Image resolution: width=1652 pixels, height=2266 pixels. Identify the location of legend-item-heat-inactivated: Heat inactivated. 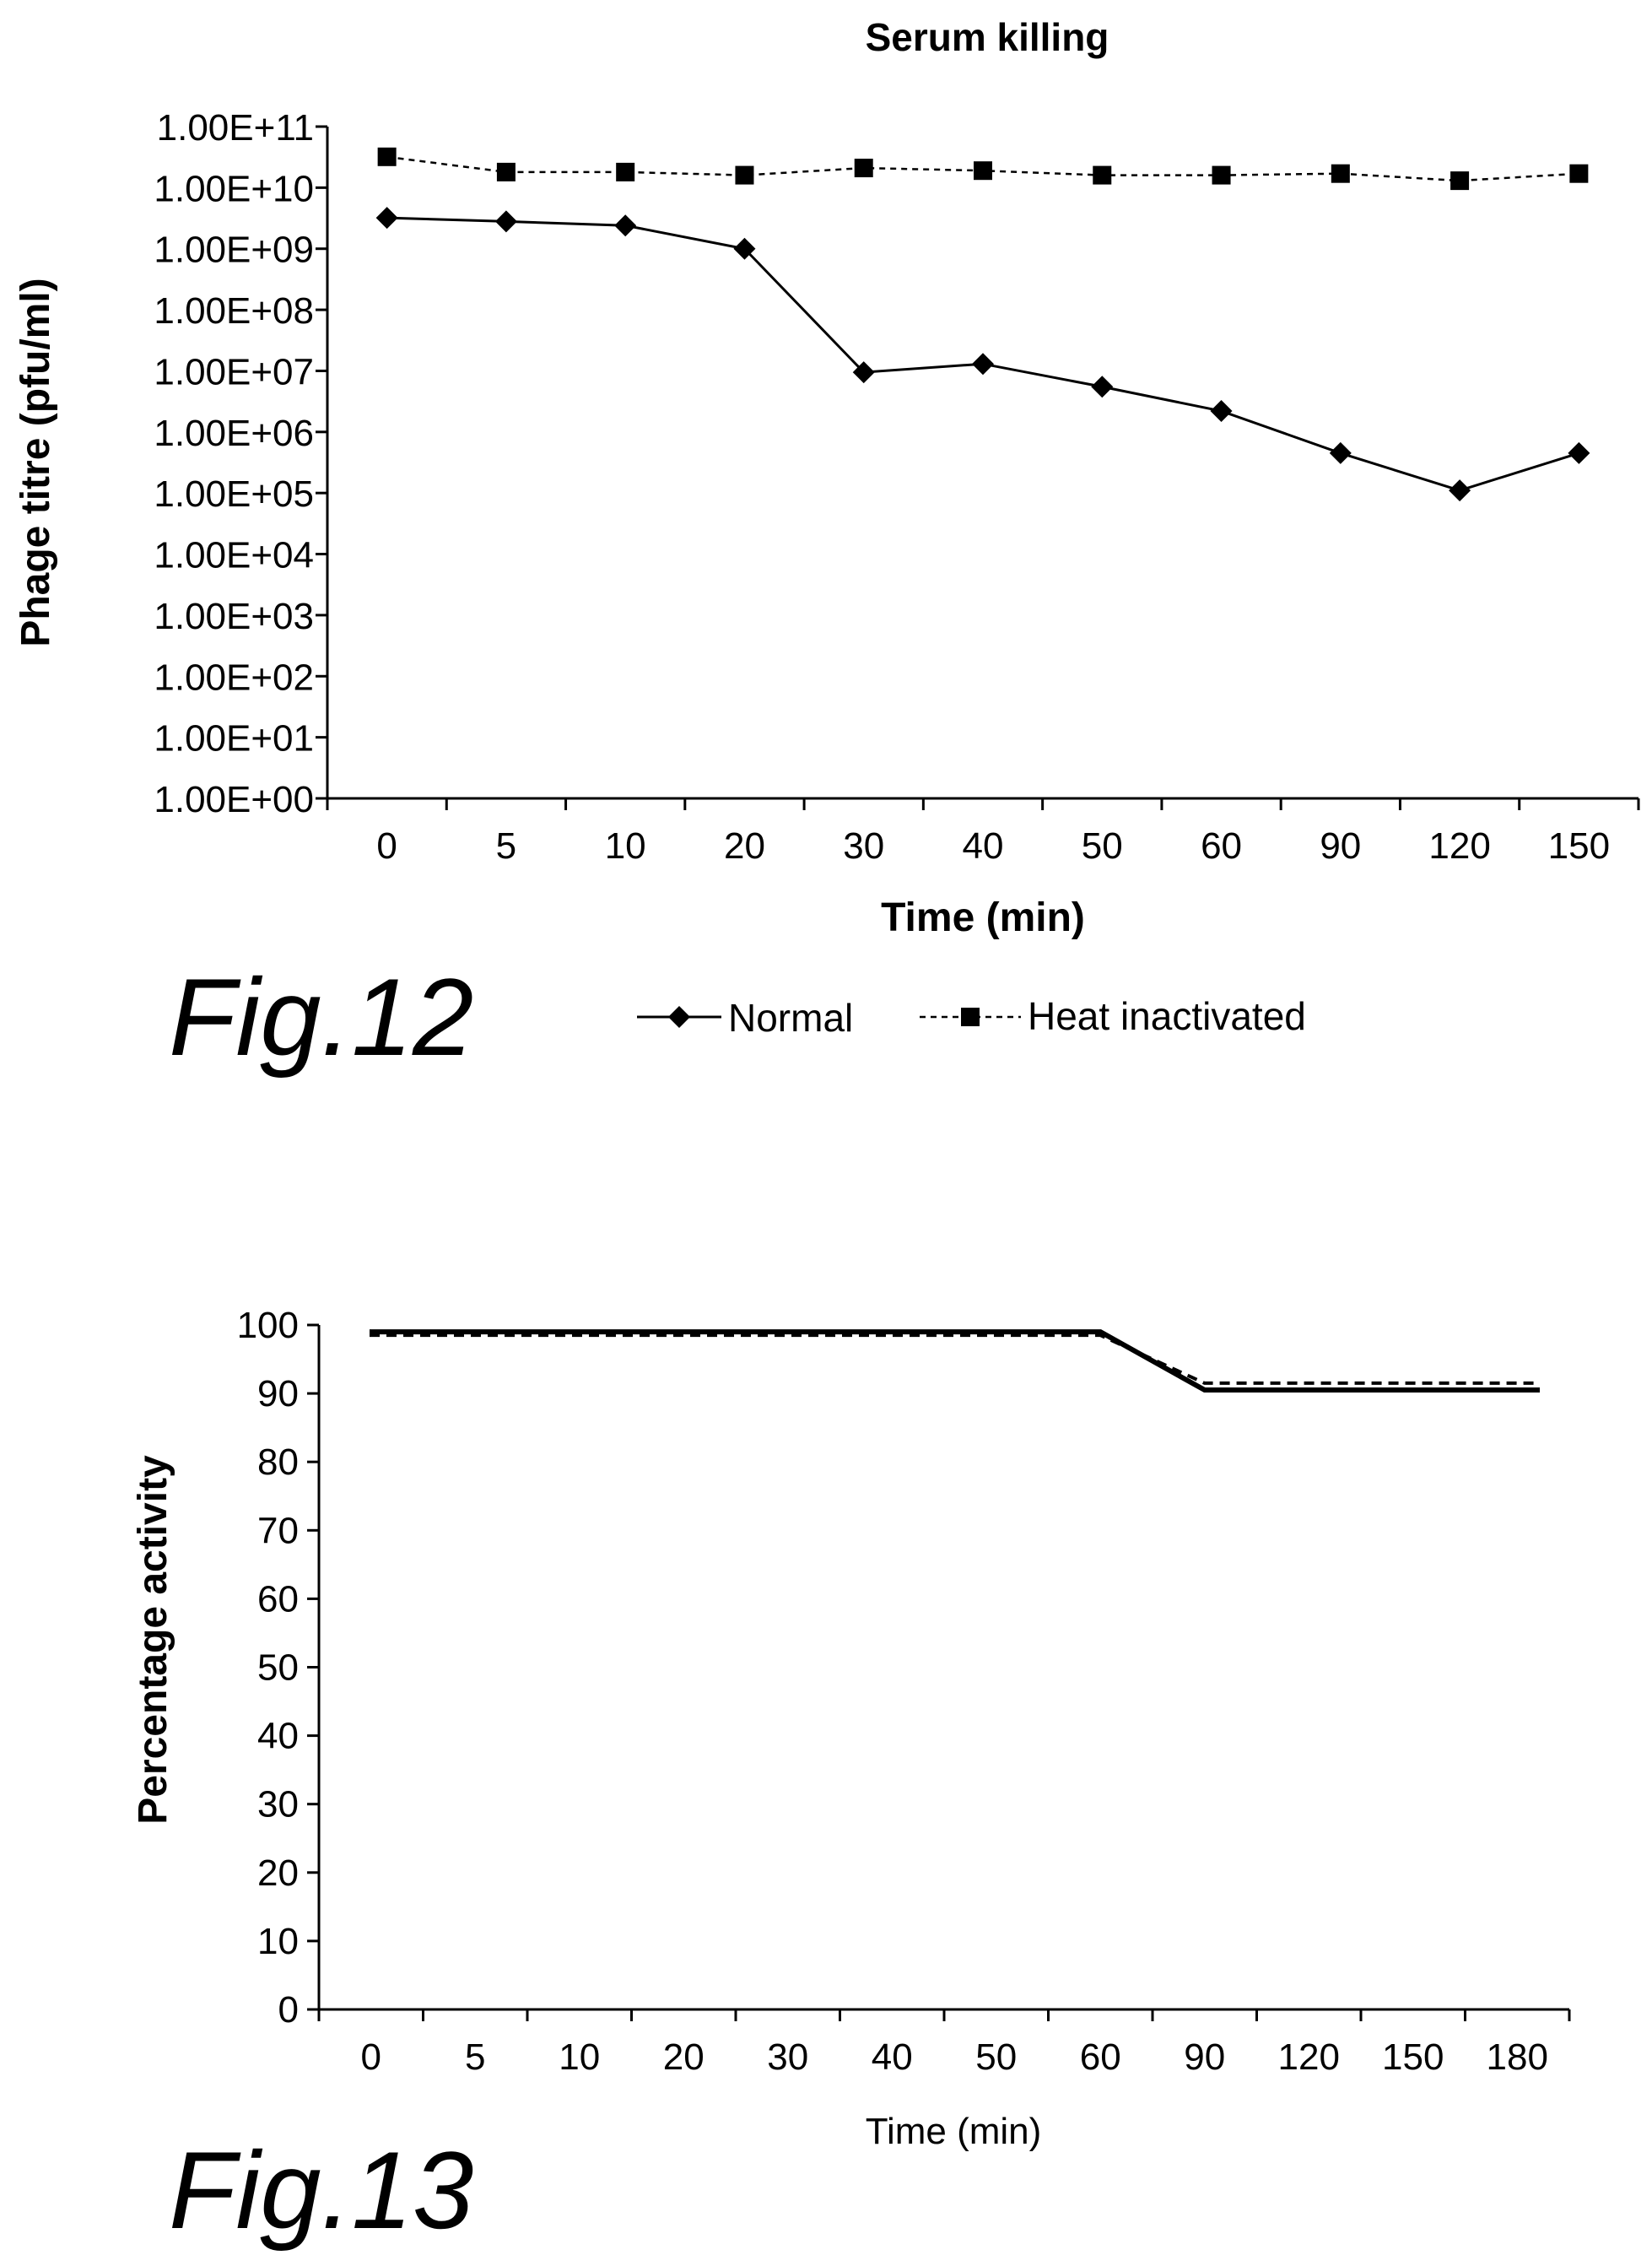
(1113, 1016).